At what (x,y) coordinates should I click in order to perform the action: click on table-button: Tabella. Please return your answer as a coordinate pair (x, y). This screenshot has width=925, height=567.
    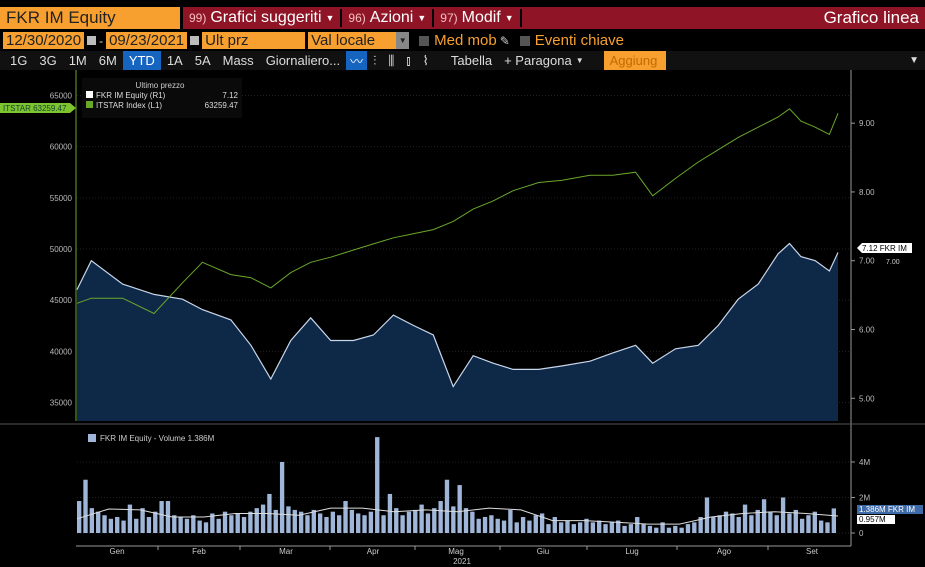
    Looking at the image, I should click on (471, 60).